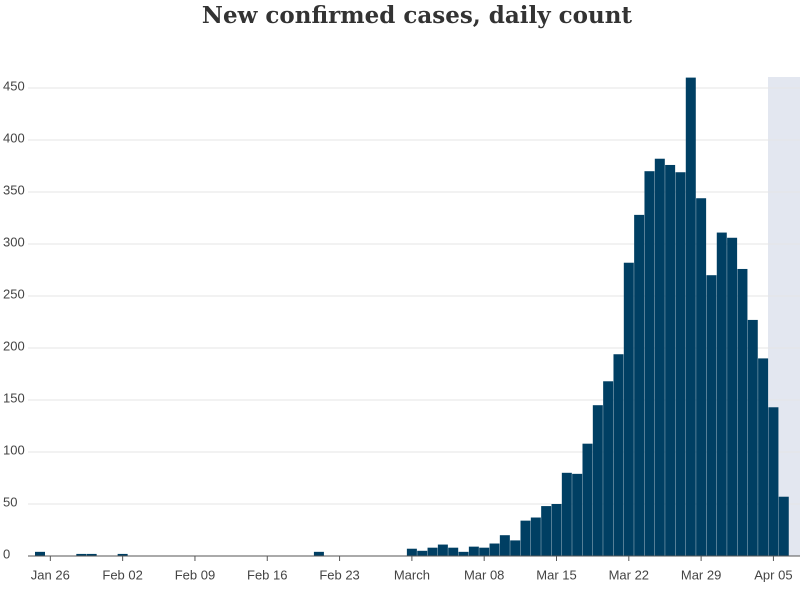 The height and width of the screenshot is (606, 800). What do you see at coordinates (10, 501) in the screenshot?
I see `y-tick-label: 50` at bounding box center [10, 501].